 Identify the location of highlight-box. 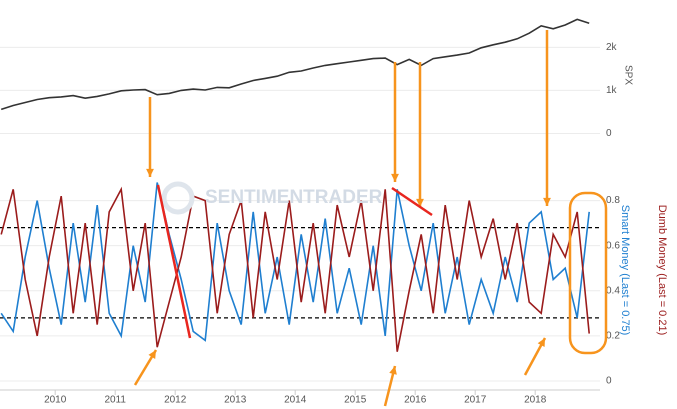
(588, 273).